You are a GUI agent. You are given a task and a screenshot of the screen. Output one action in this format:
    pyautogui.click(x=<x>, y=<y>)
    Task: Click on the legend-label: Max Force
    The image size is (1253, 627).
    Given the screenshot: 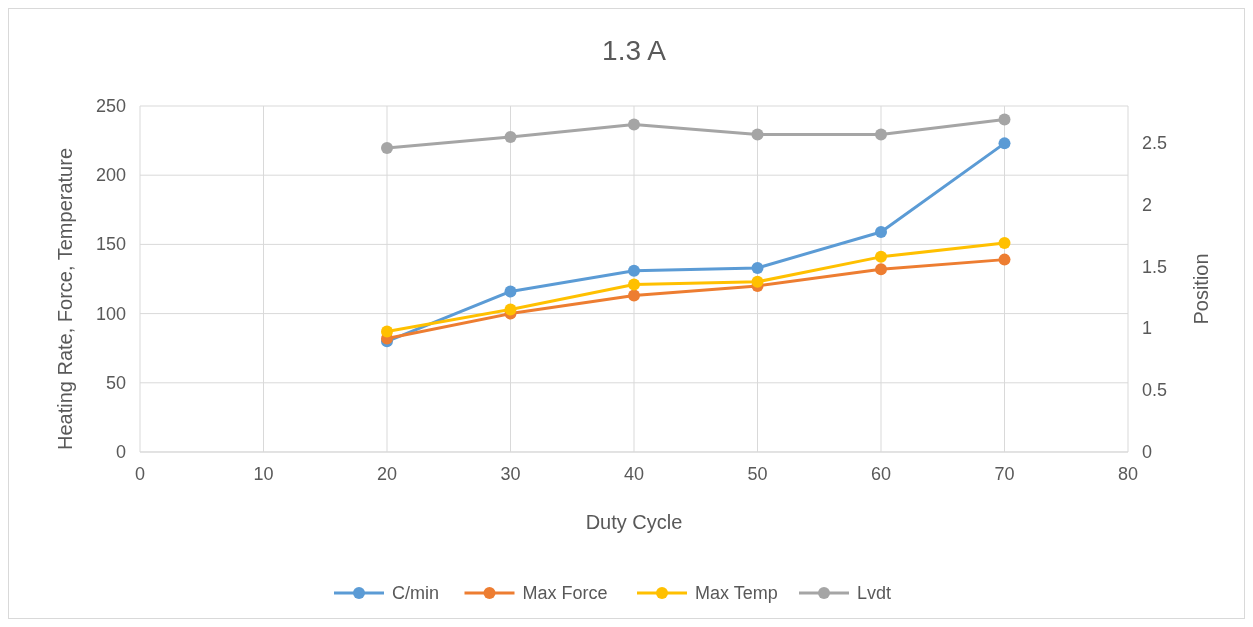 What is the action you would take?
    pyautogui.click(x=565, y=593)
    